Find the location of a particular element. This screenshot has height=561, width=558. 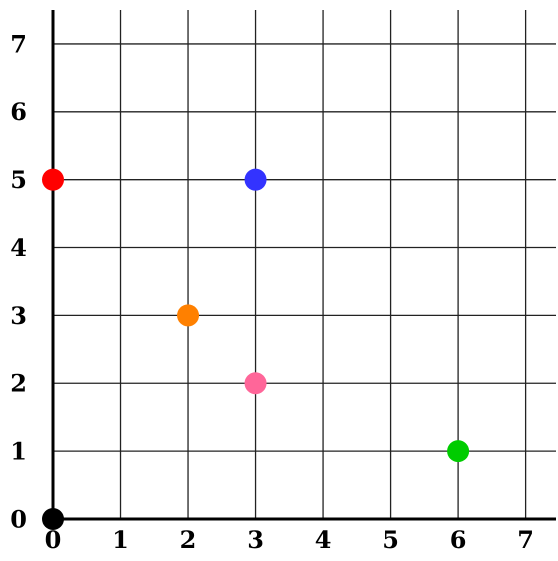

x-tick-label: 1 is located at coordinates (120, 539).